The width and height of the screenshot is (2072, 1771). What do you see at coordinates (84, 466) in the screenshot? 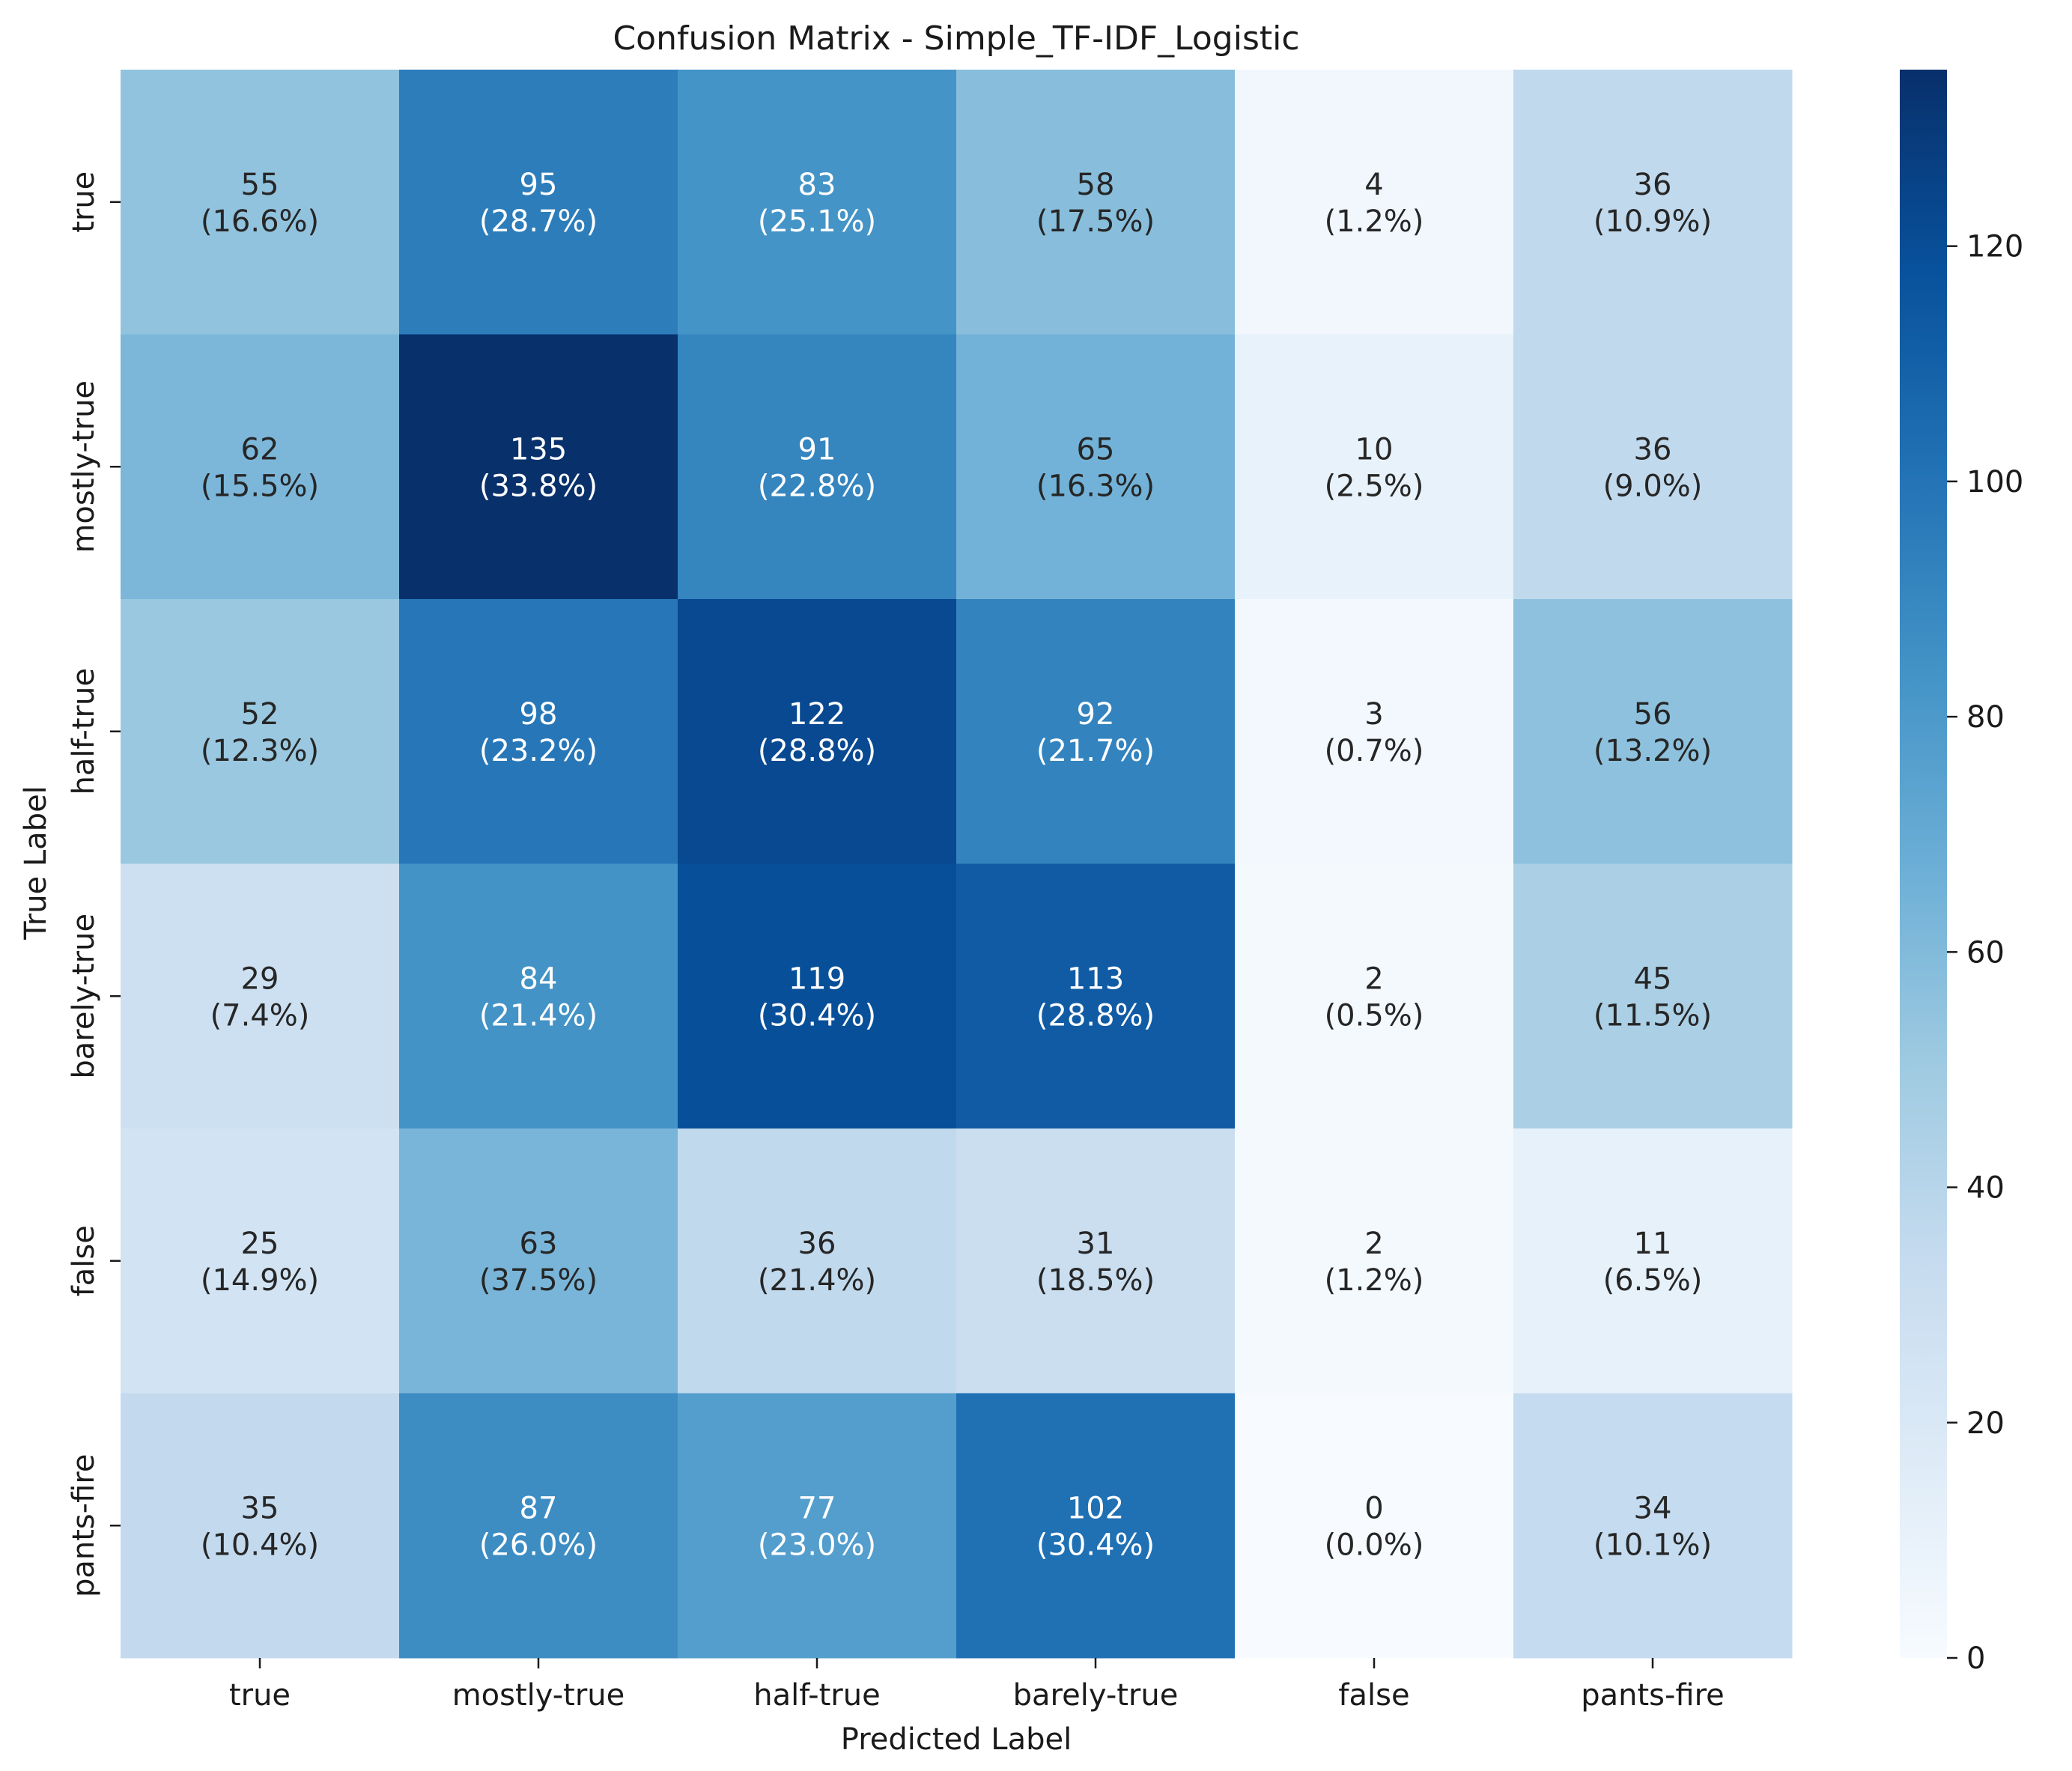
I see `y-tick-label: mostly-true` at bounding box center [84, 466].